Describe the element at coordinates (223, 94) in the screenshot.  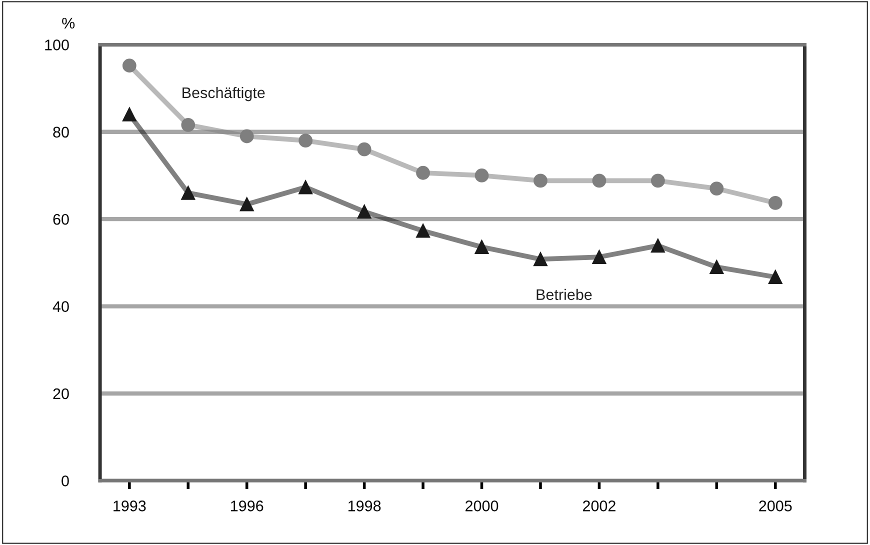
I see `series-label: Beschäftigte` at that location.